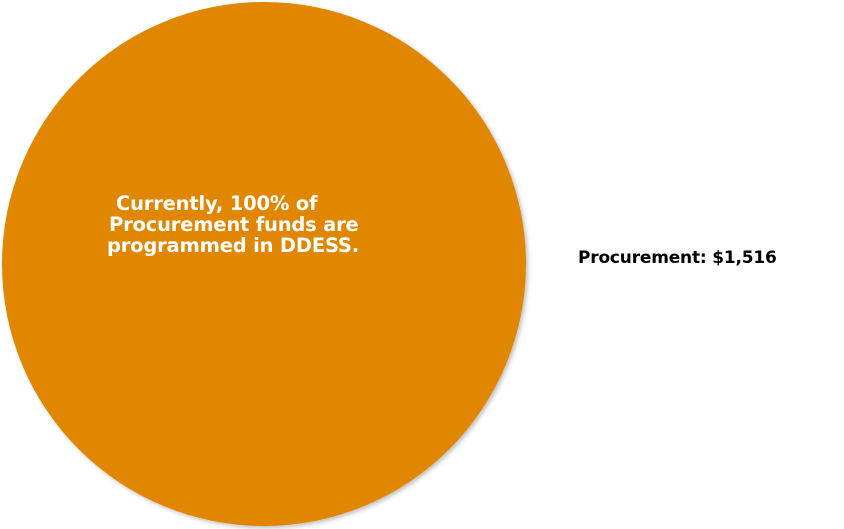  What do you see at coordinates (234, 224) in the screenshot?
I see `annotation-line-2: Procurement funds are` at bounding box center [234, 224].